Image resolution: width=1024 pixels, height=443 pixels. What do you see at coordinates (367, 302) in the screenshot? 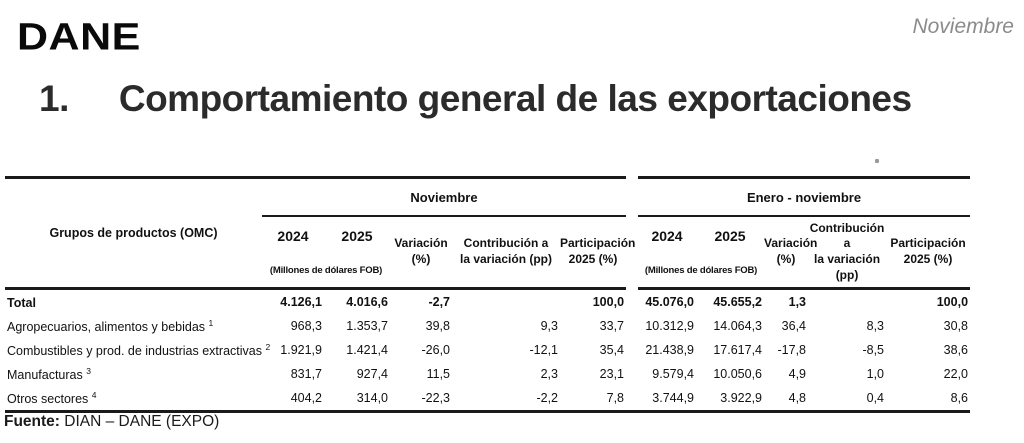
I see `cell-nov-2025: 4.016,6` at bounding box center [367, 302].